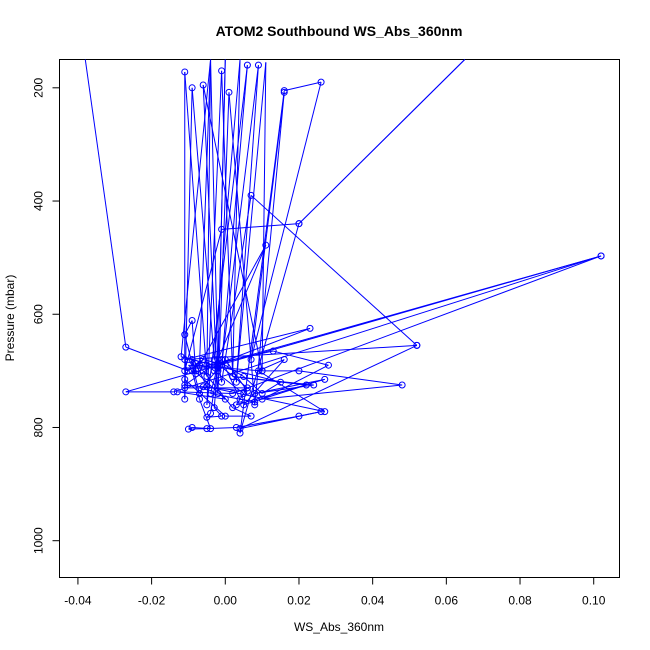  I want to click on x-tick-label: 0.10, so click(594, 601).